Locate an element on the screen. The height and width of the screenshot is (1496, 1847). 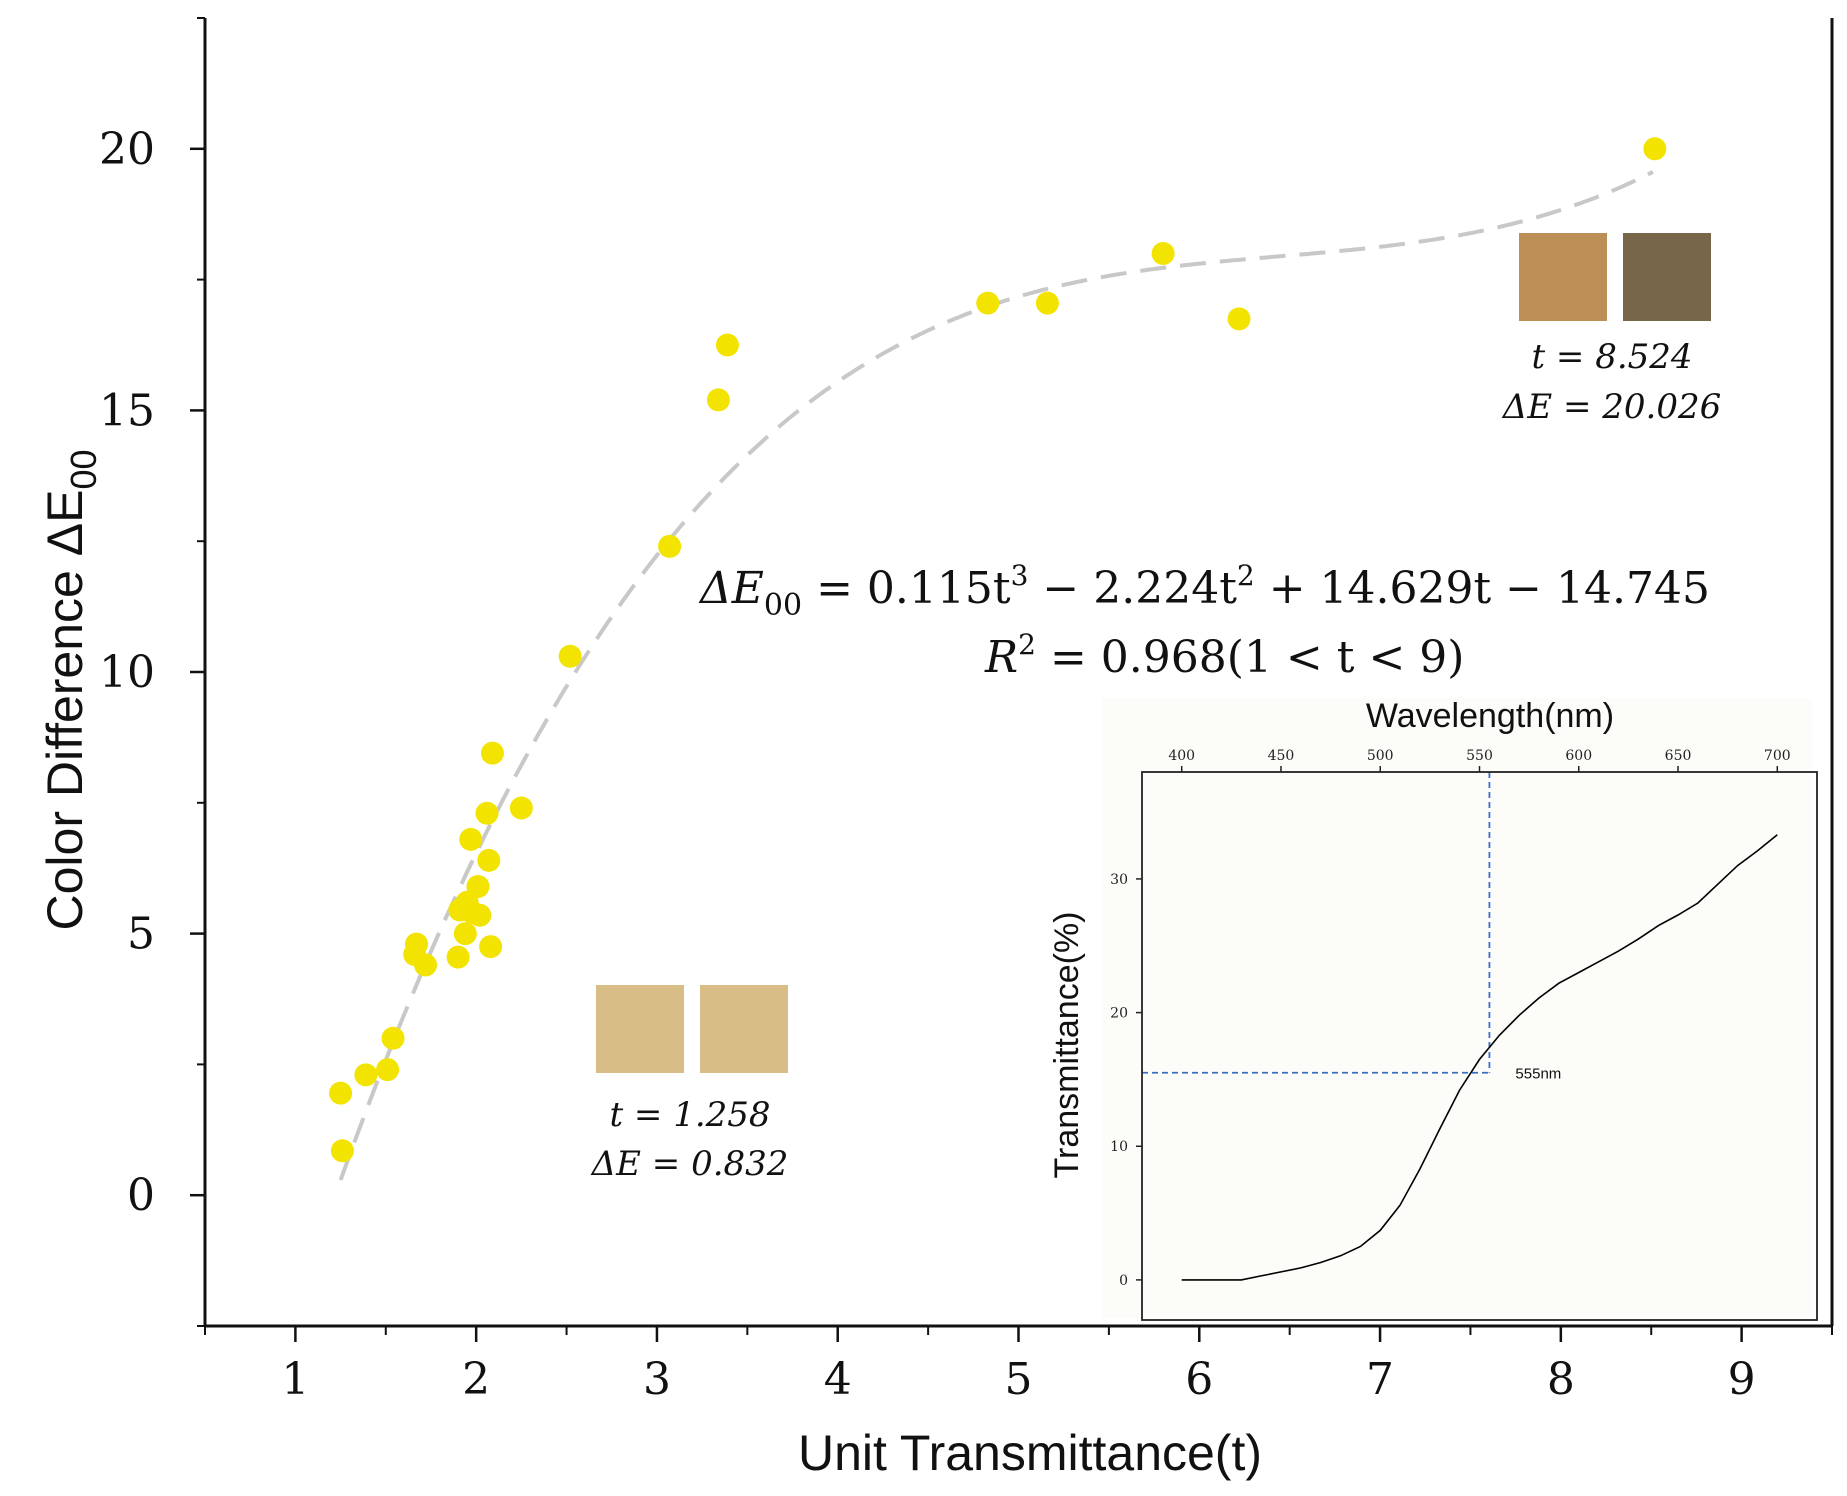
inset-x-tick-label: 400 is located at coordinates (1181, 756).